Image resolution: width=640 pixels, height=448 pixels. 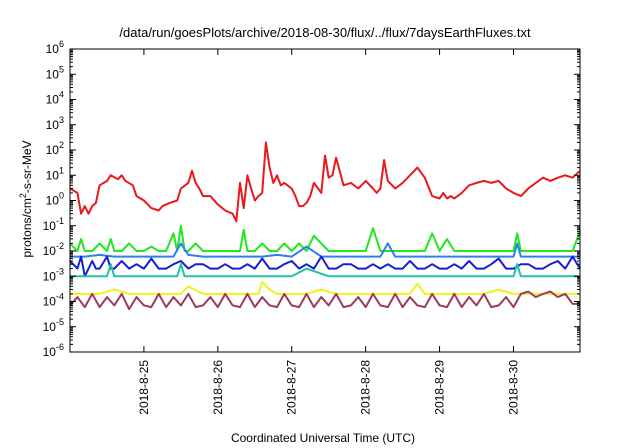 I want to click on svg-text: protons/cm2-s-sr-MeV, so click(x=26, y=198).